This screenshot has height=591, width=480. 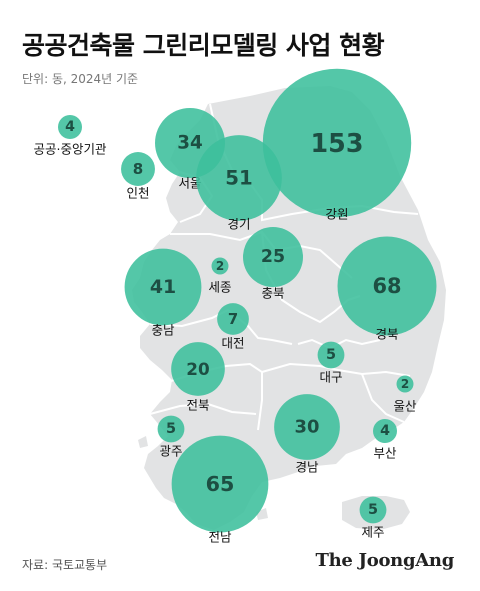 I want to click on bubble-value-label: 20, so click(x=197, y=369).